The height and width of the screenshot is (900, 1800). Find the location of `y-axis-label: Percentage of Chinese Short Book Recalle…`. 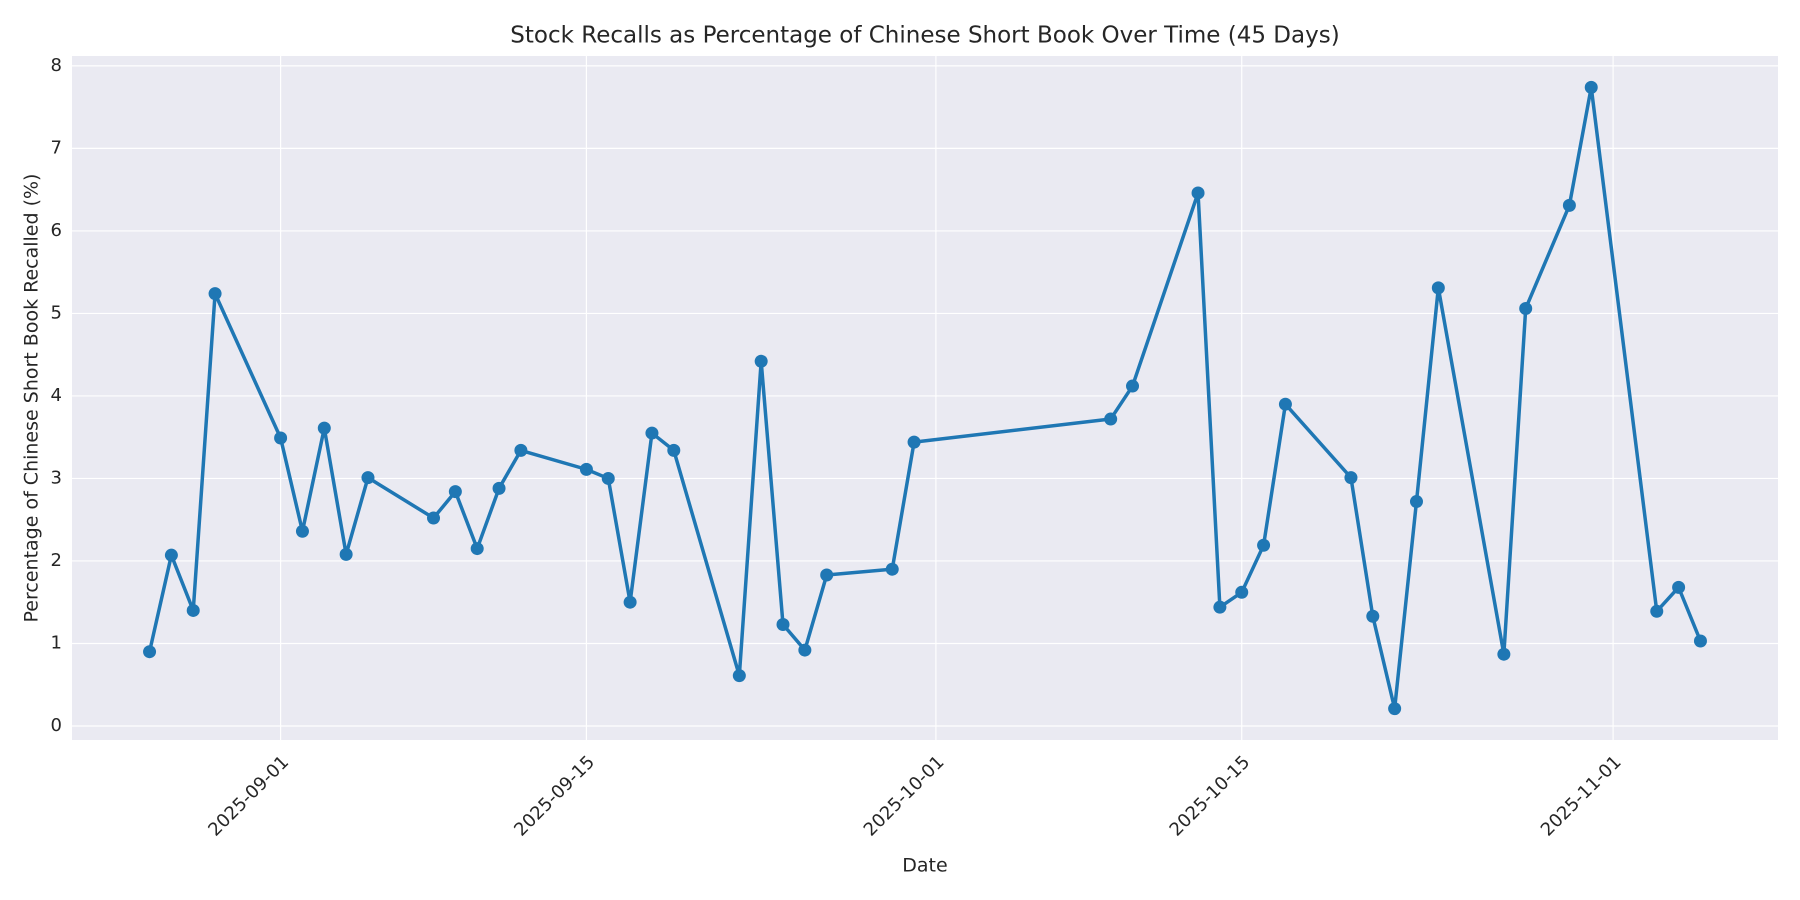

y-axis-label: Percentage of Chinese Short Book Recalle… is located at coordinates (32, 398).